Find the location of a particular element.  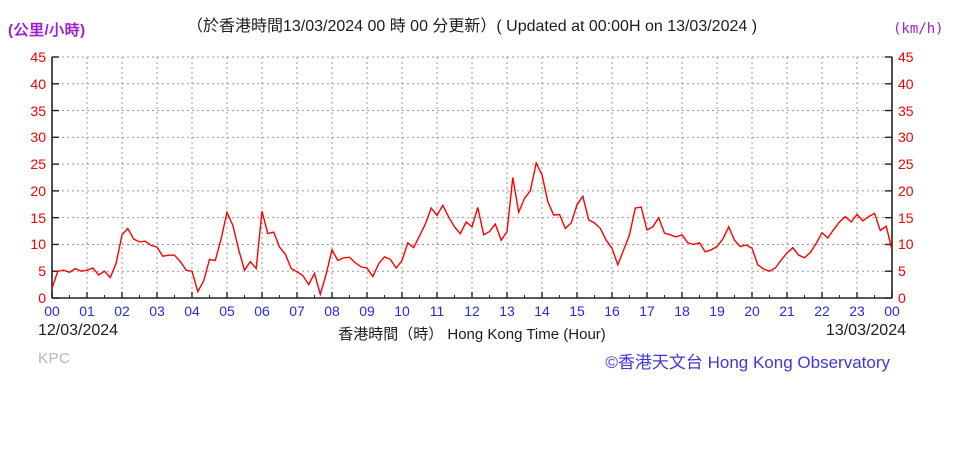

y-axis-unit-right: (km/h) is located at coordinates (918, 29).